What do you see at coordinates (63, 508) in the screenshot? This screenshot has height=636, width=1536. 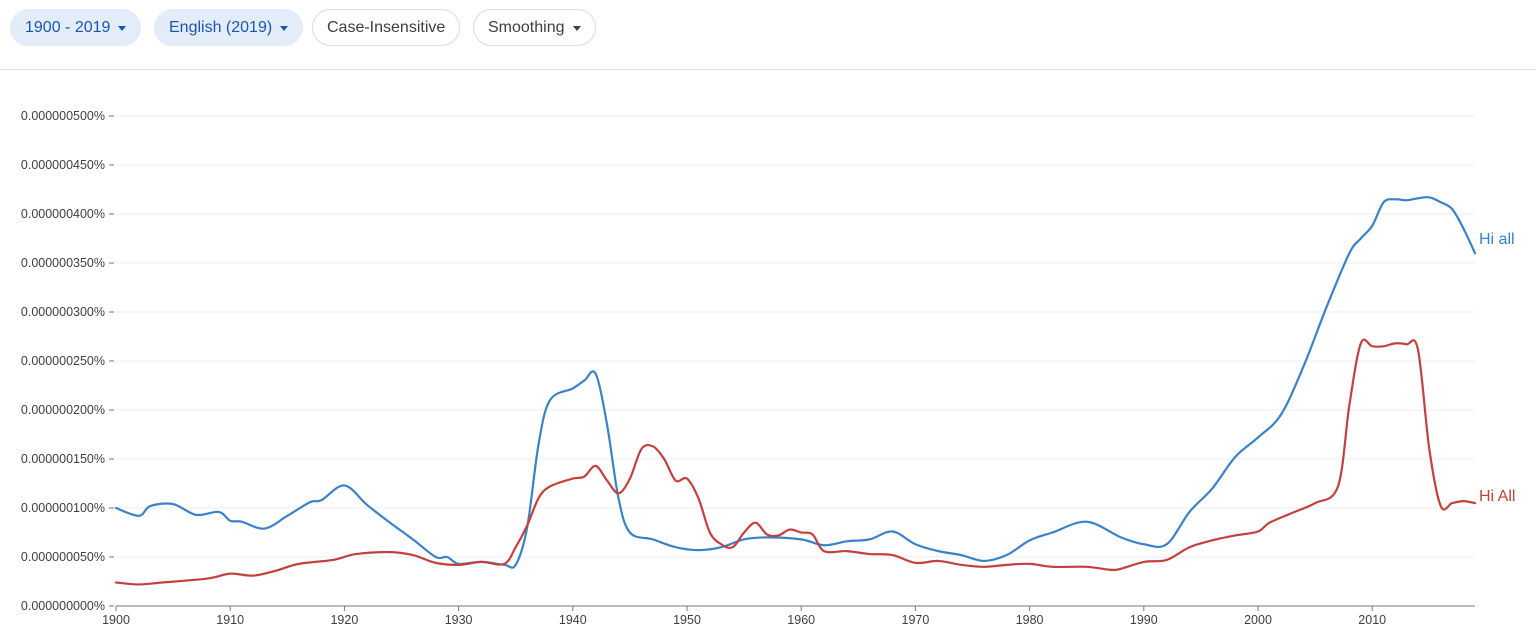 I see `y-tick-label: 0.000000100%` at bounding box center [63, 508].